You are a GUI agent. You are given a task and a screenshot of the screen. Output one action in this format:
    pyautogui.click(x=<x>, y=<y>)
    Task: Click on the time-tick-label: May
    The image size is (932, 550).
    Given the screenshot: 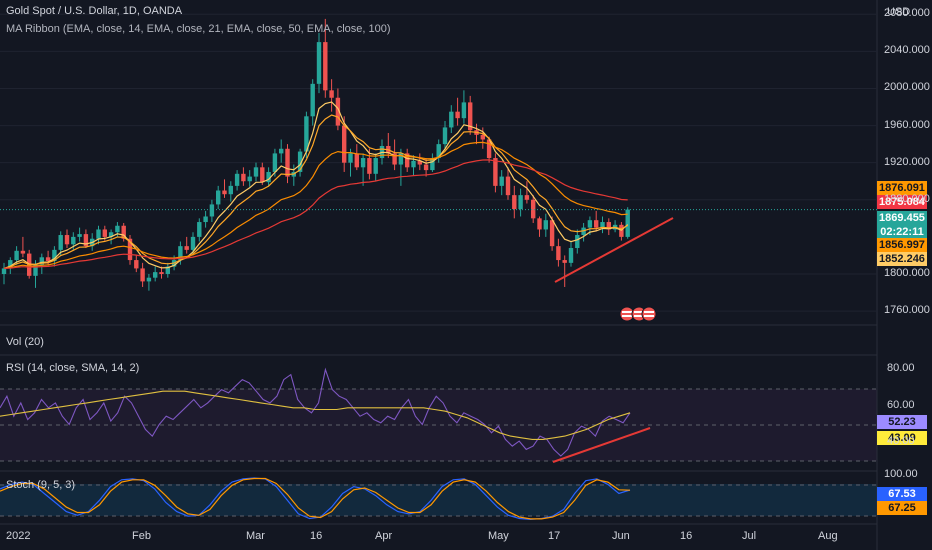 What is the action you would take?
    pyautogui.click(x=498, y=536)
    